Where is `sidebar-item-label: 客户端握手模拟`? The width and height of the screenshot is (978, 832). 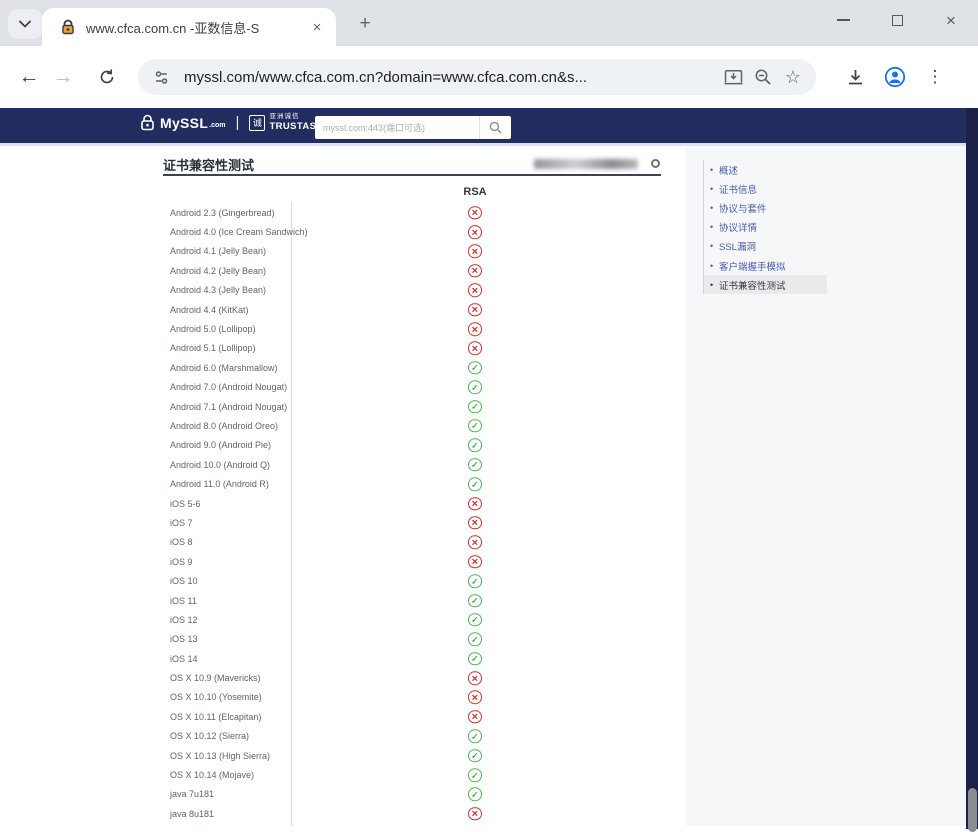 sidebar-item-label: 客户端握手模拟 is located at coordinates (752, 267).